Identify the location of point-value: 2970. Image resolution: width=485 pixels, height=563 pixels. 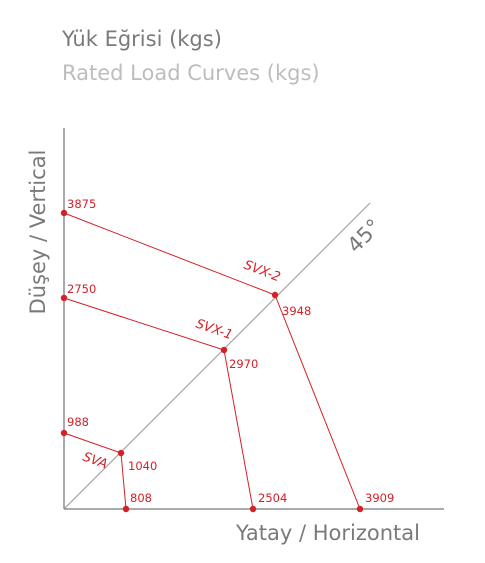
(243, 364).